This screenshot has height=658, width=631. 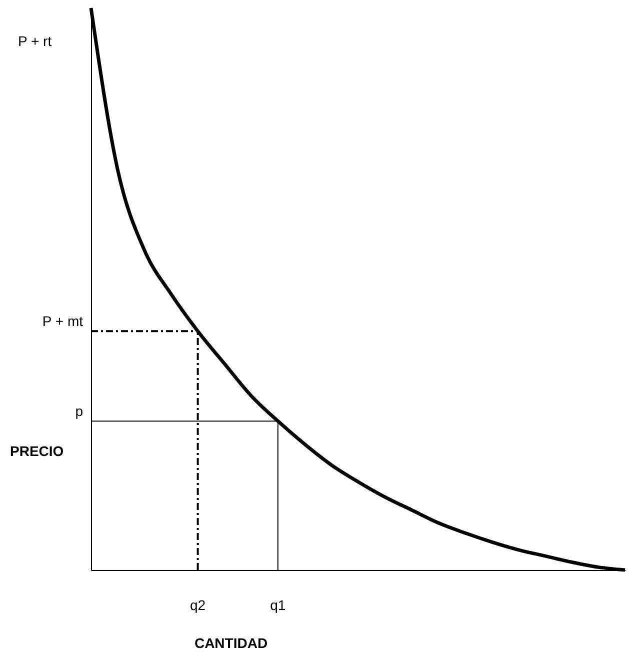 What do you see at coordinates (35, 41) in the screenshot?
I see `text: P + rt` at bounding box center [35, 41].